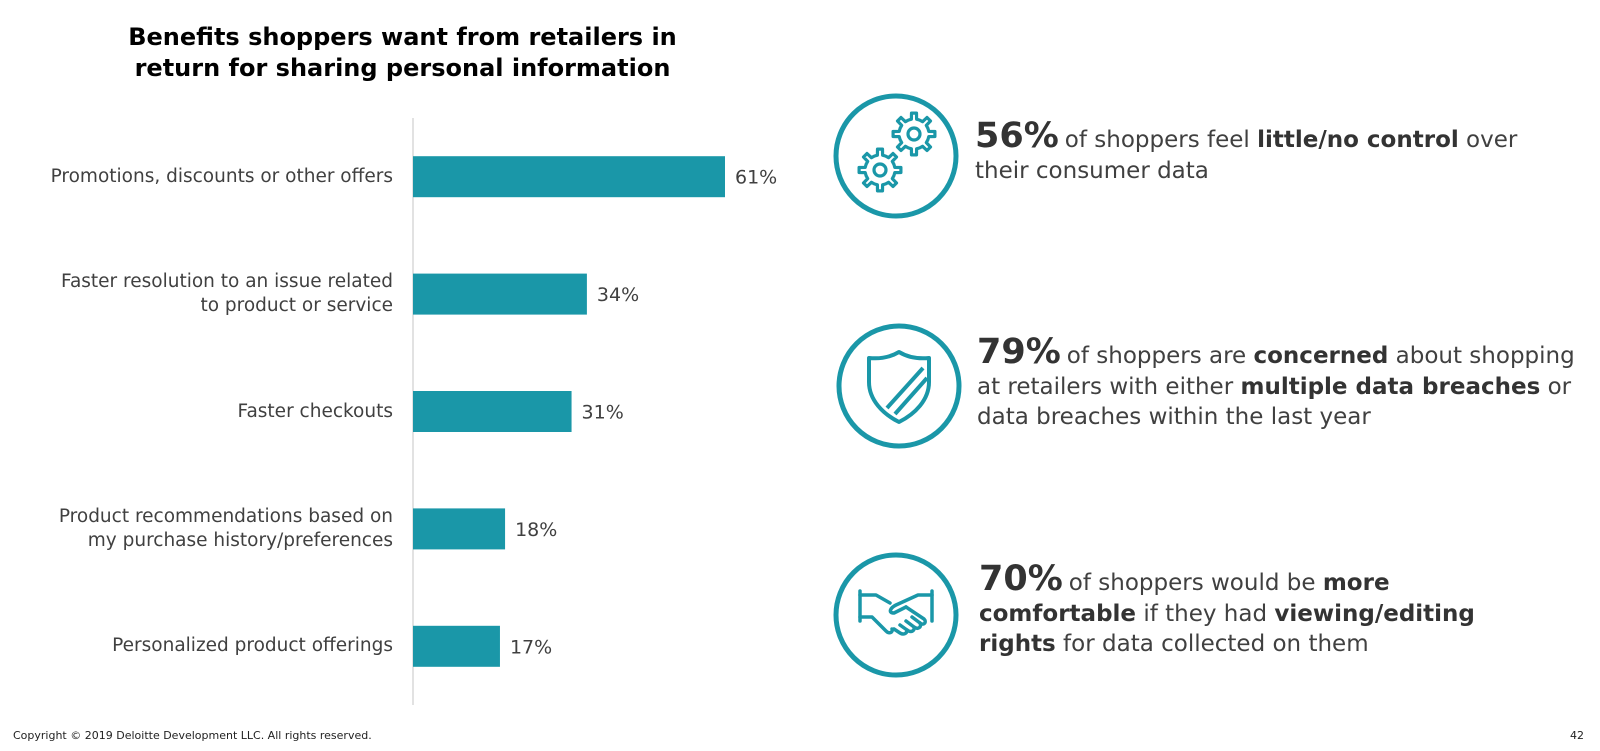 This screenshot has height=751, width=1600. Describe the element at coordinates (1017, 136) in the screenshot. I see `stat-percent: 56%` at that location.